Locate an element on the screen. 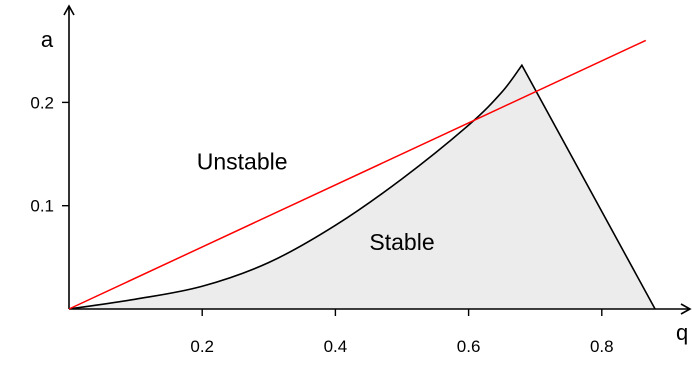 The width and height of the screenshot is (692, 368). x-tick-label: 0.6 is located at coordinates (469, 346).